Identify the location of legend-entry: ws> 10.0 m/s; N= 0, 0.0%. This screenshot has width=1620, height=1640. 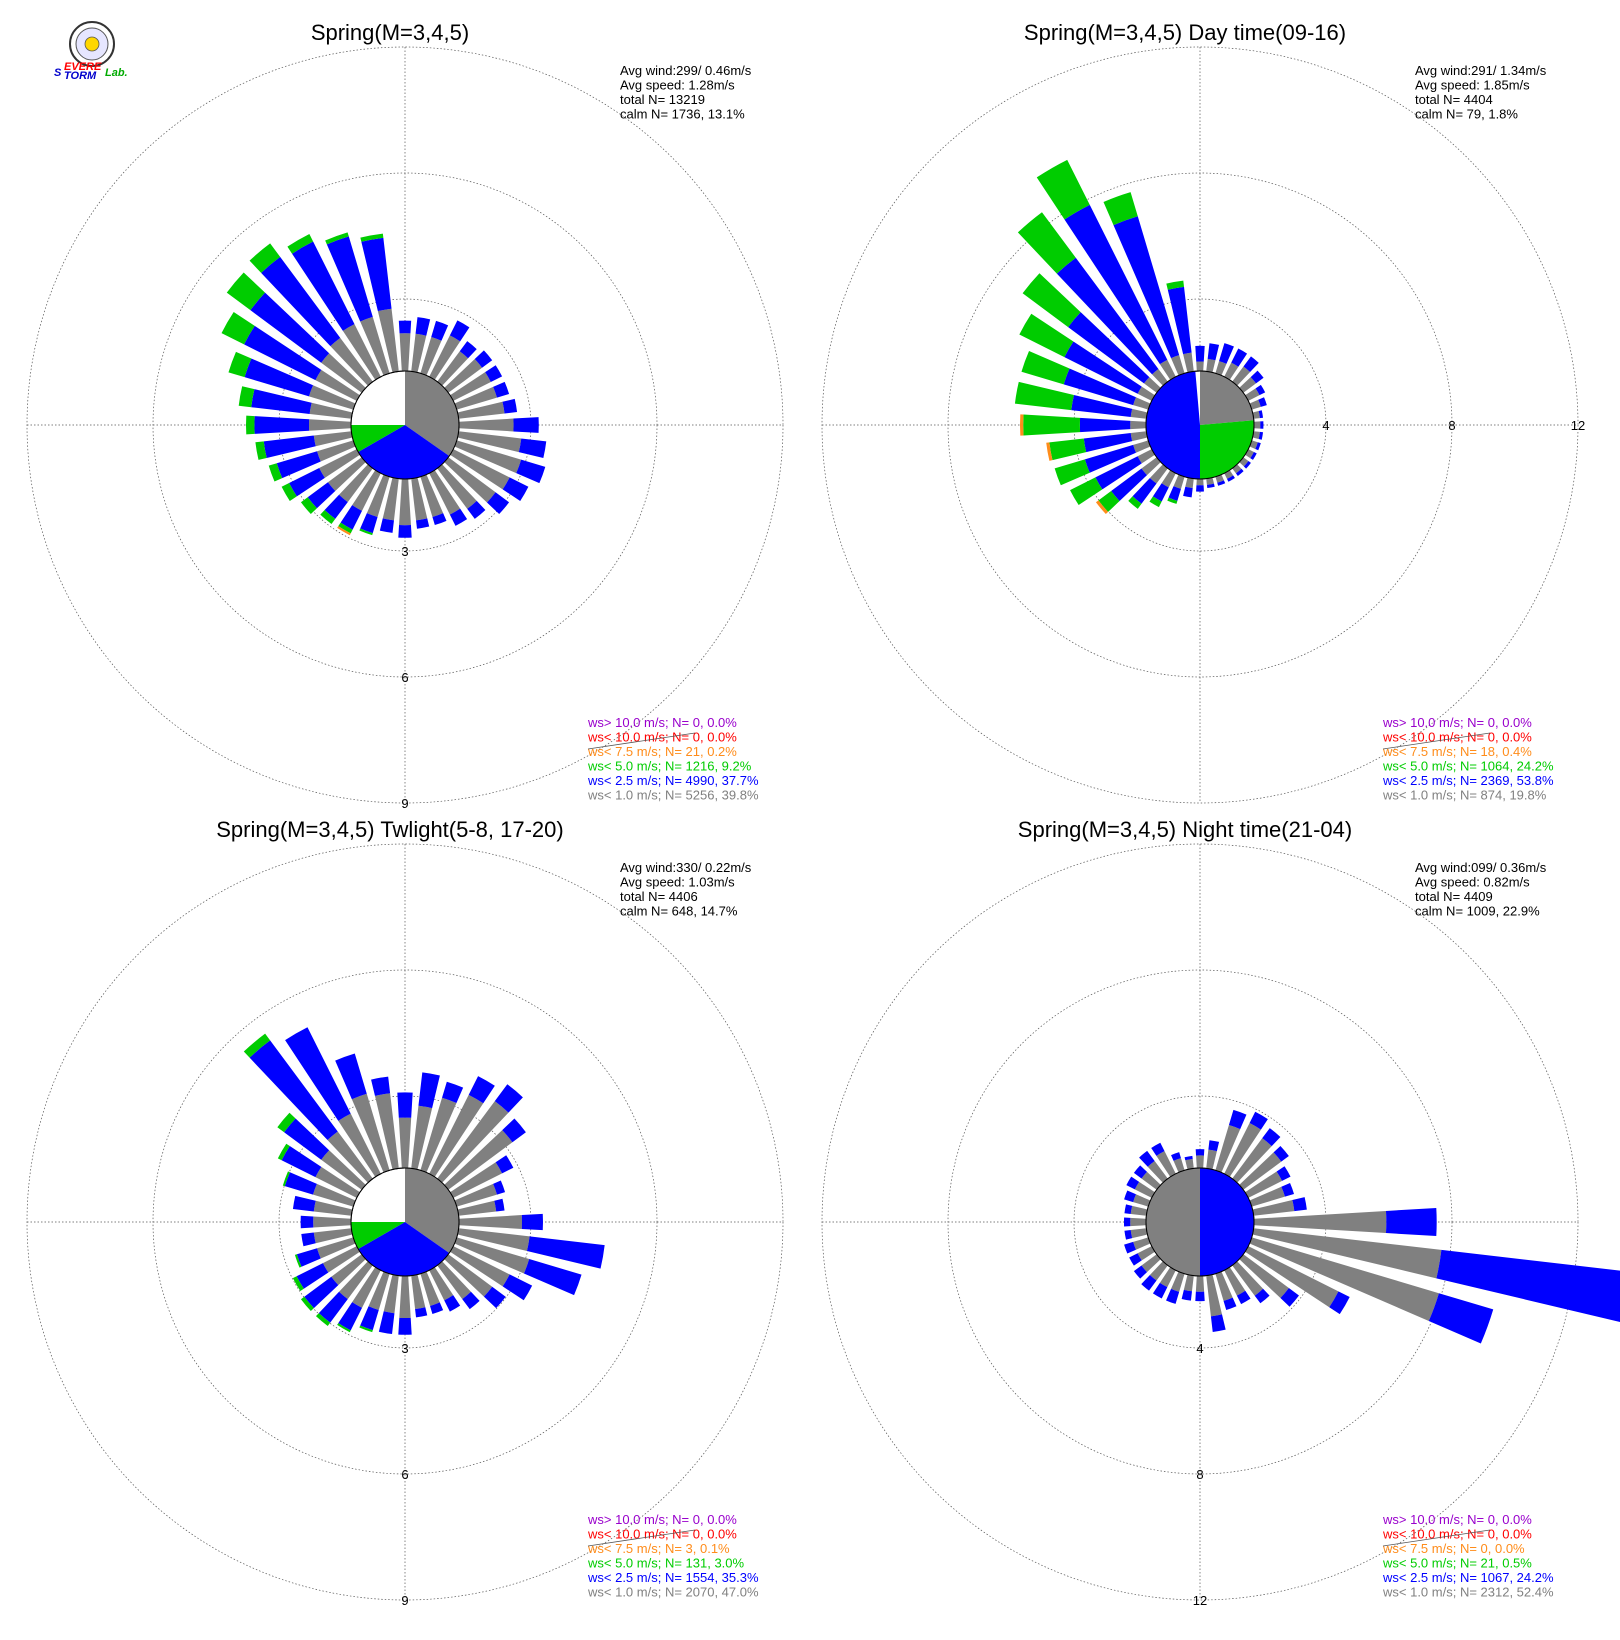
(1457, 1519).